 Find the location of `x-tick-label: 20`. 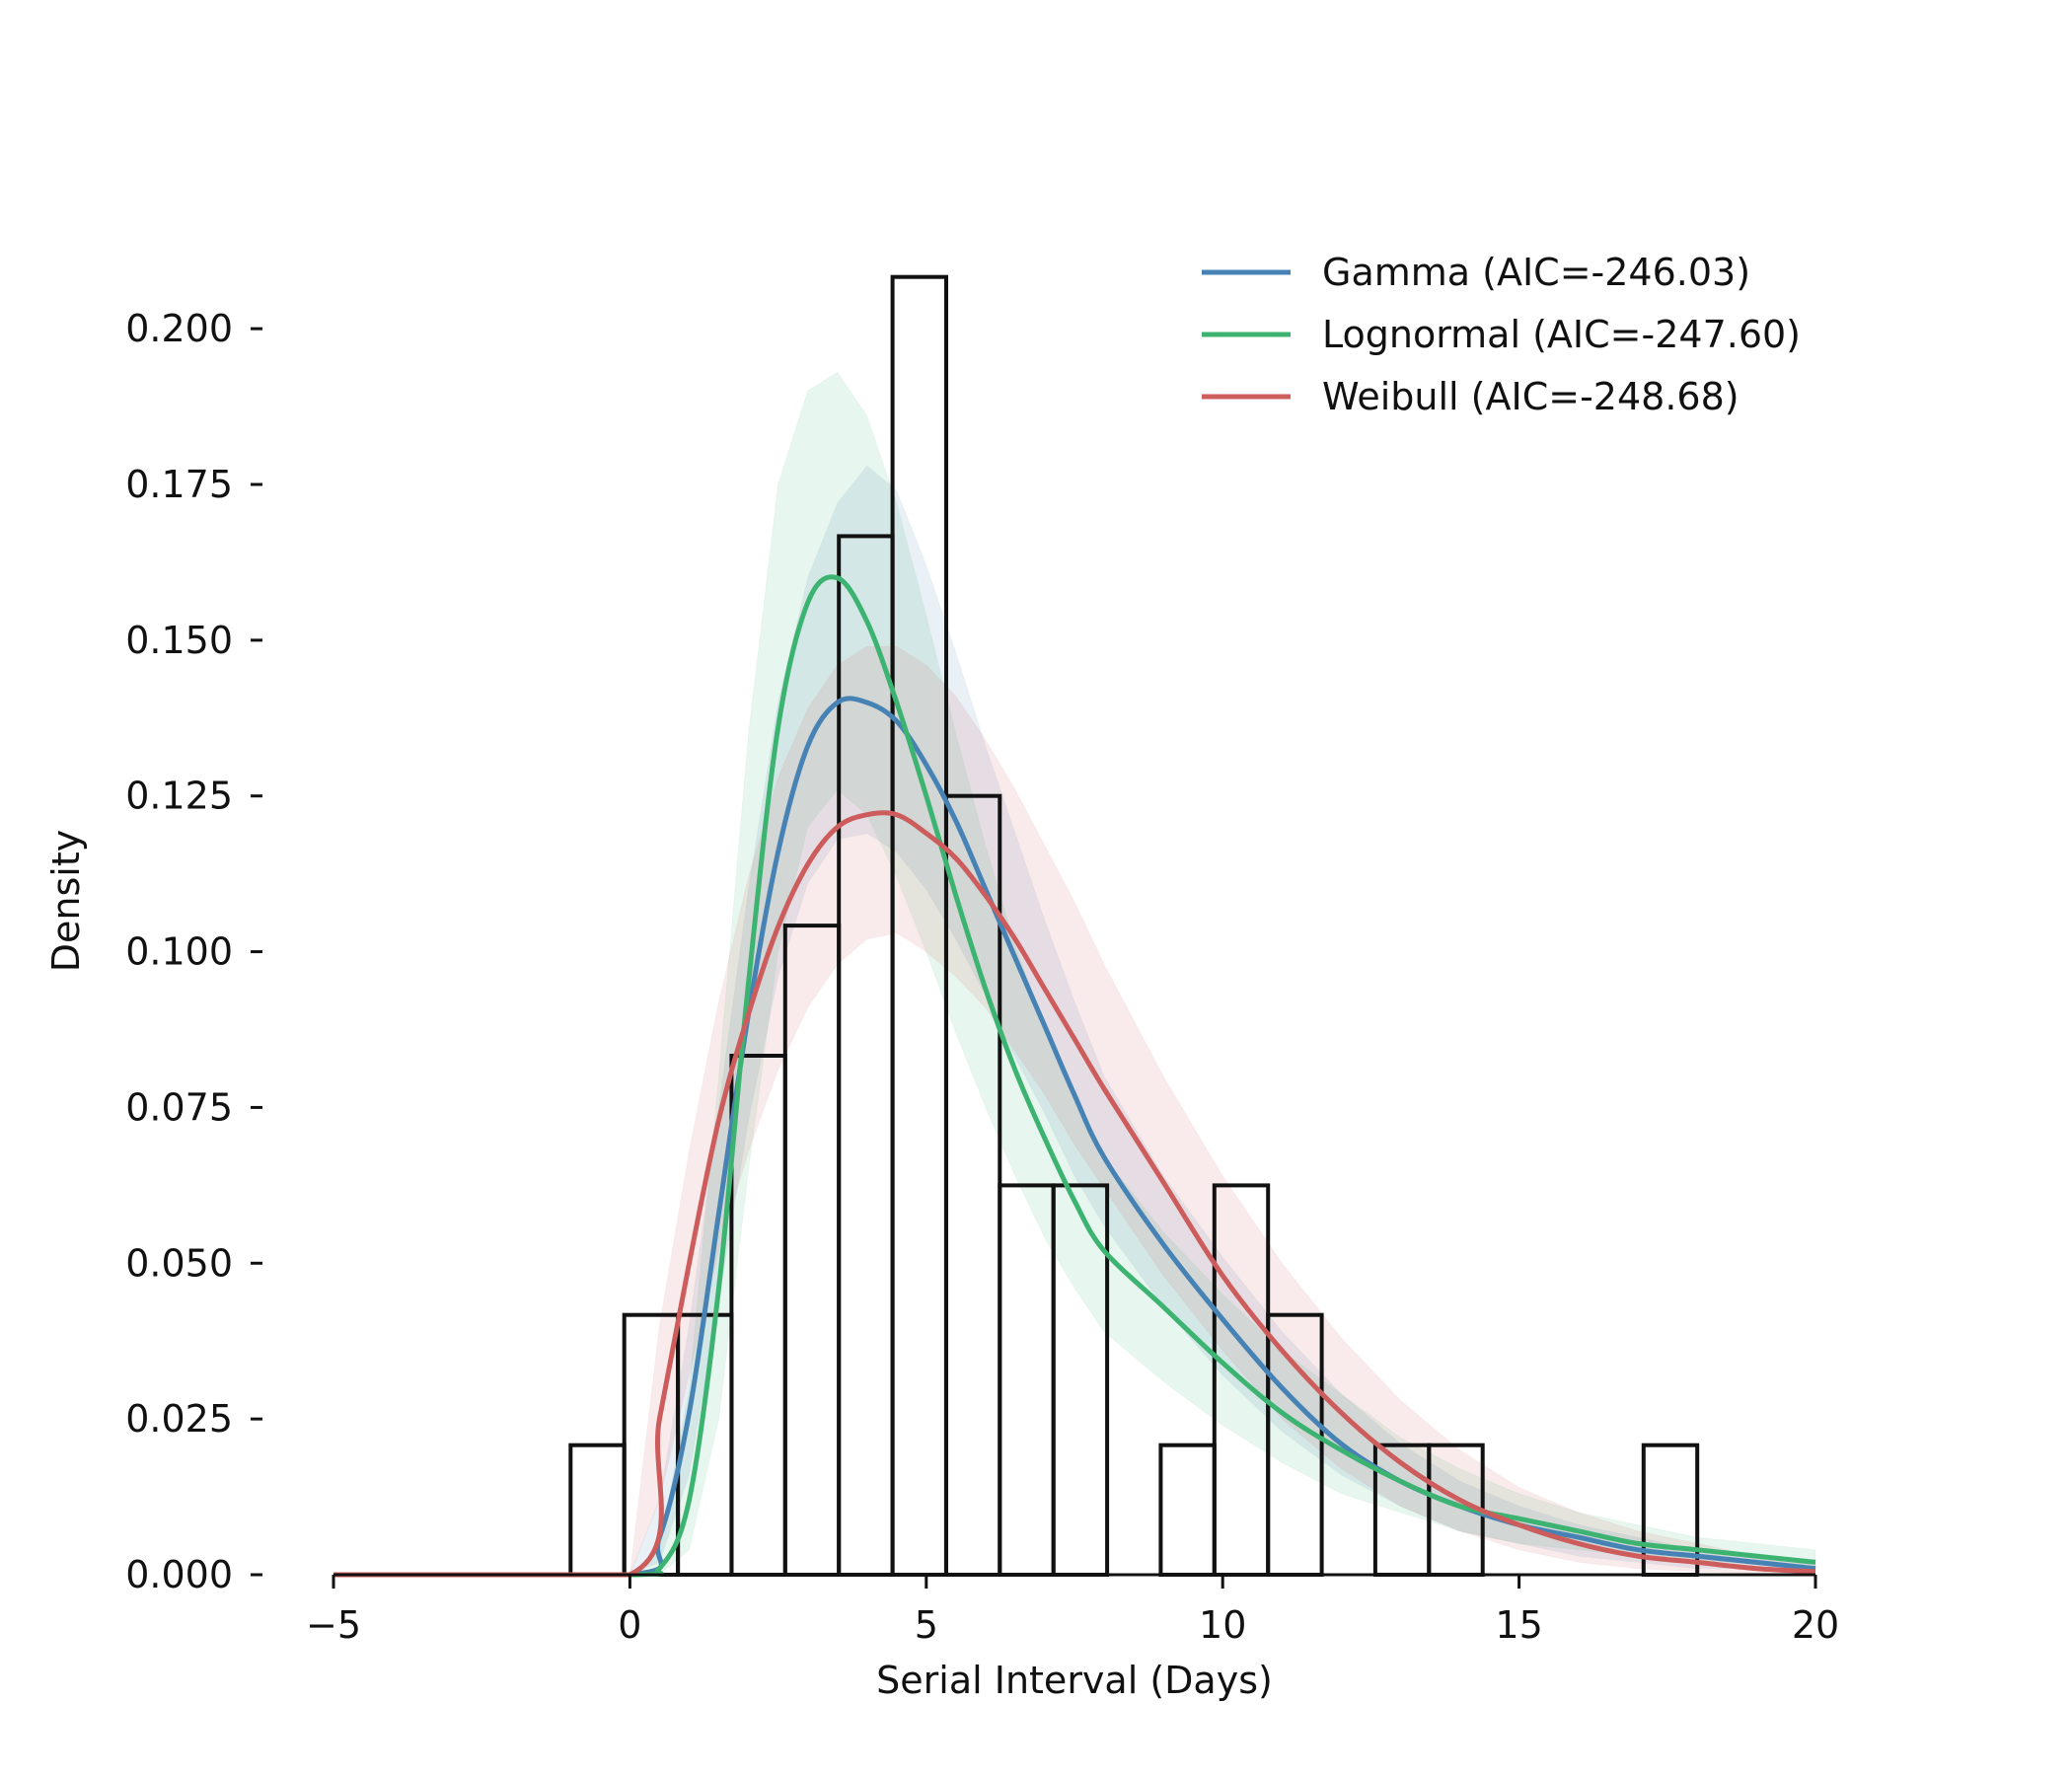

x-tick-label: 20 is located at coordinates (1816, 1625).